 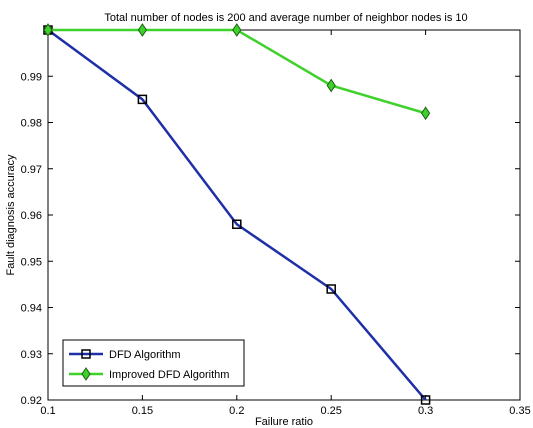 I want to click on y-tick-label: 0.98, so click(x=31, y=124).